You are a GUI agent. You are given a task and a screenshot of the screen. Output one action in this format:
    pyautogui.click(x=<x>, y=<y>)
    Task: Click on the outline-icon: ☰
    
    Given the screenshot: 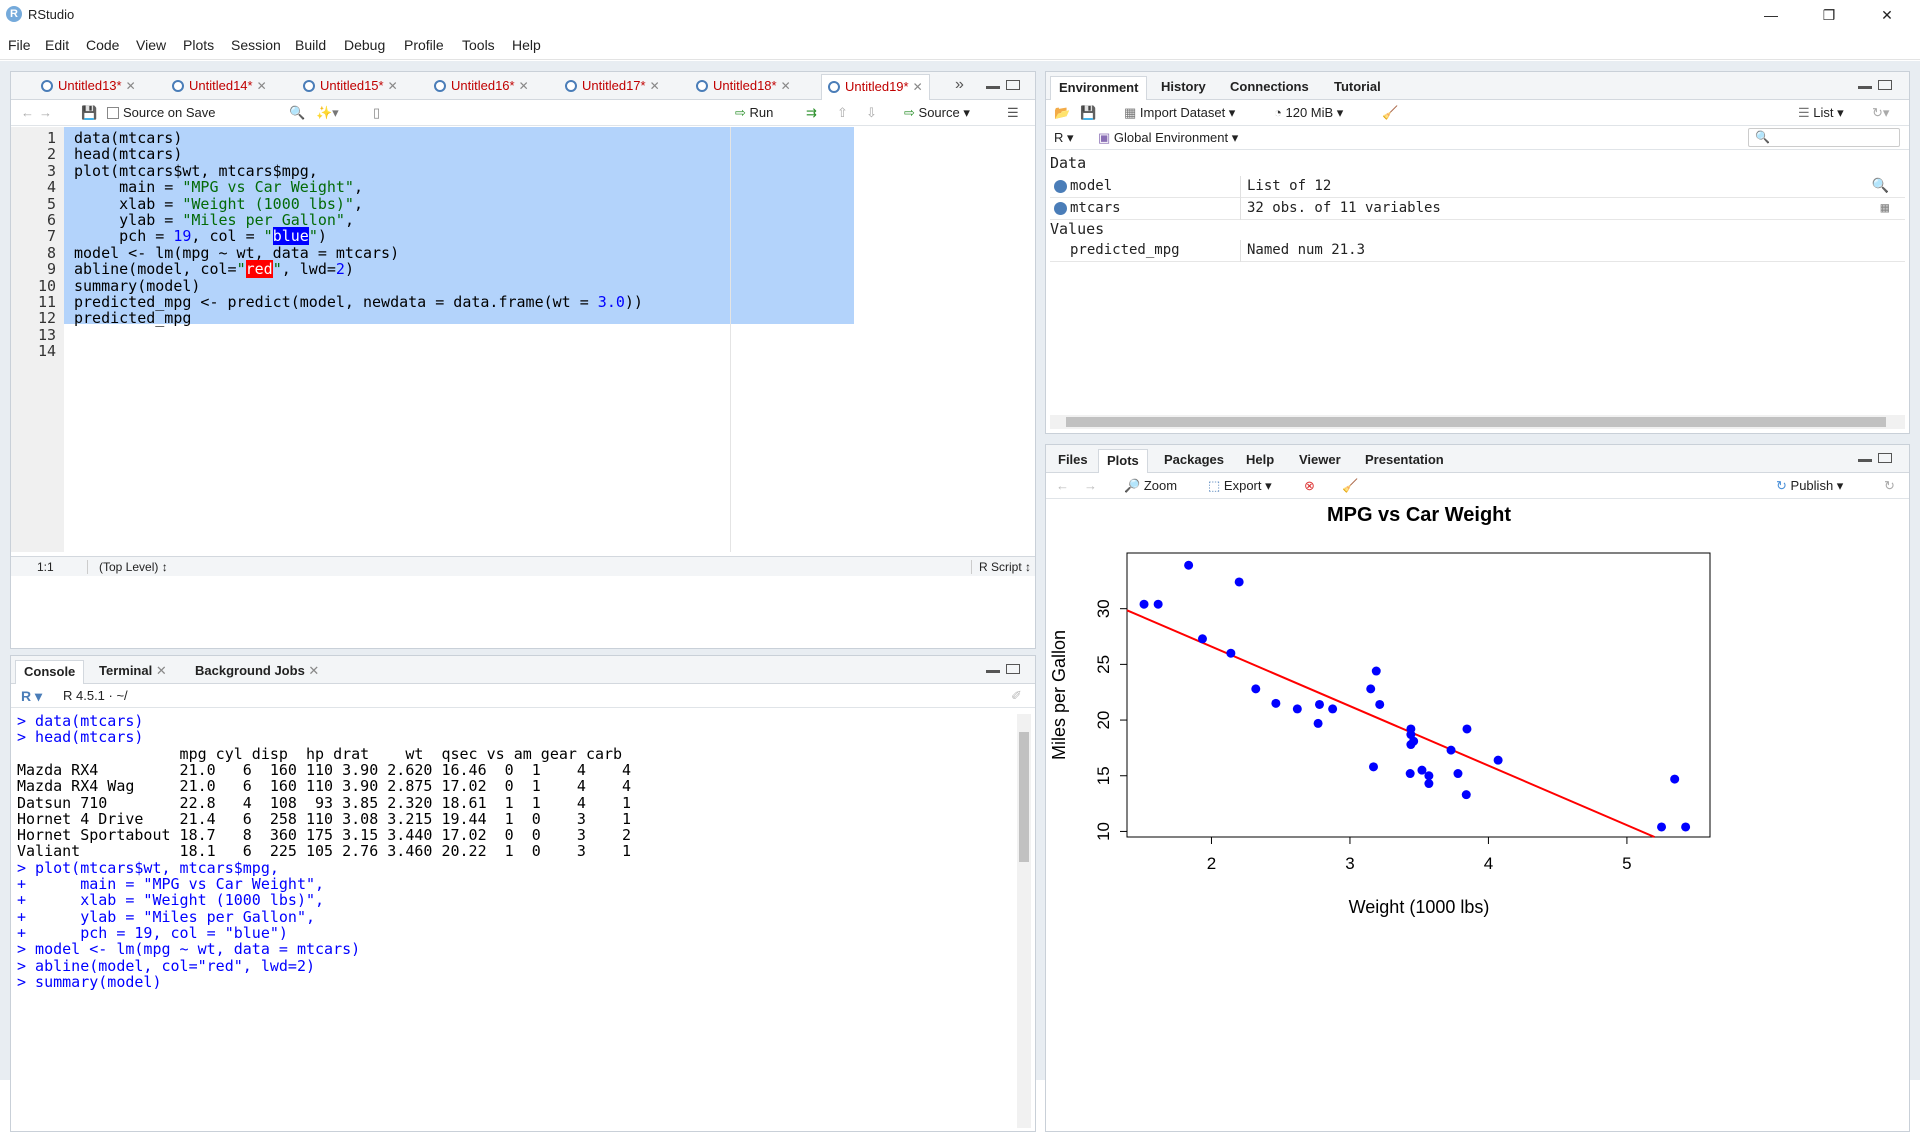 What is the action you would take?
    pyautogui.click(x=1013, y=112)
    